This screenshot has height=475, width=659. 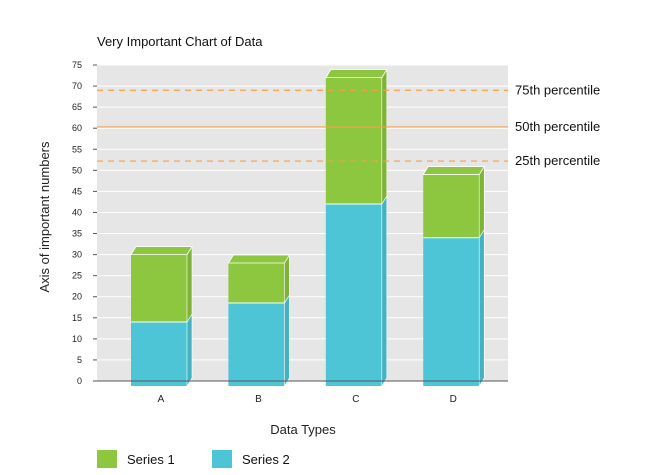 I want to click on legend: Series 1 Series 2, so click(x=193, y=459).